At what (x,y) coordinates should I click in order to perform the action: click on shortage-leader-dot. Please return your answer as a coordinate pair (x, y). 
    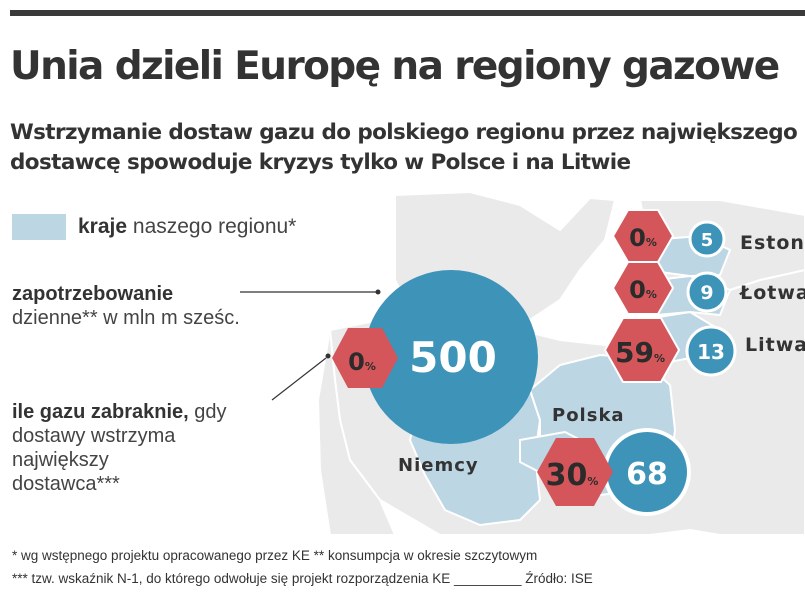
    Looking at the image, I should click on (328, 356).